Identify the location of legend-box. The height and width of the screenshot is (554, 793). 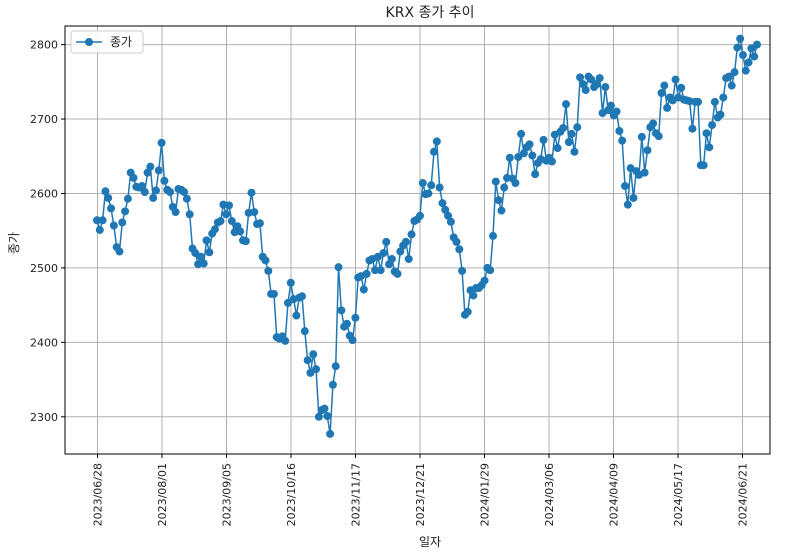
(107, 42).